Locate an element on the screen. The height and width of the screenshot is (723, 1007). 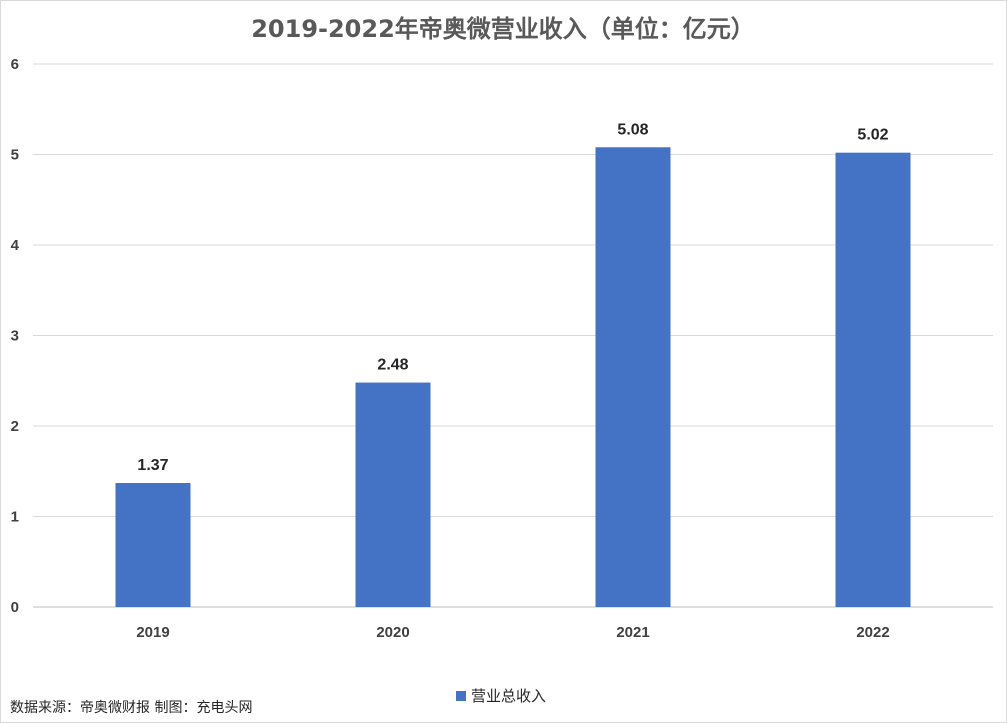
x-tick-label: 2020 is located at coordinates (392, 632).